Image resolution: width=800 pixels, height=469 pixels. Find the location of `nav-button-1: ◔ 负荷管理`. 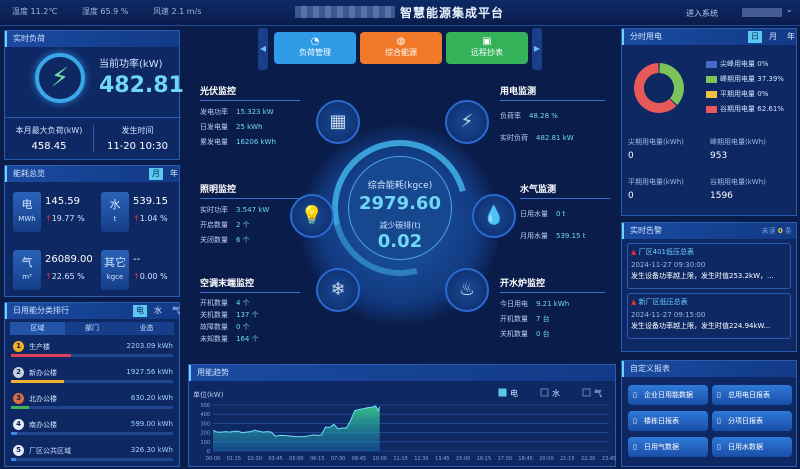

nav-button-1: ◔ 负荷管理 is located at coordinates (315, 48).